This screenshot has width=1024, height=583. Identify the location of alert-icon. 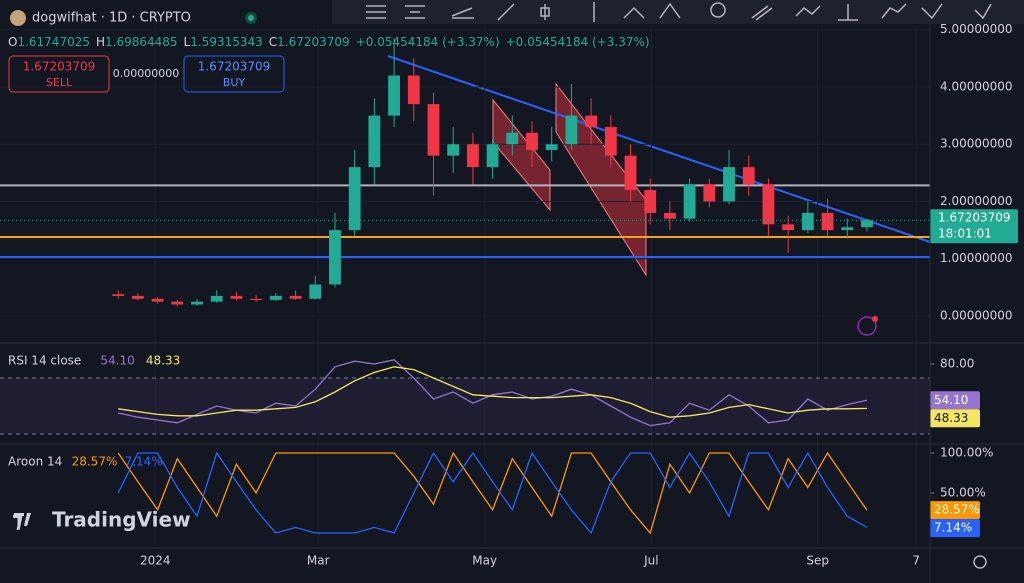
(867, 326).